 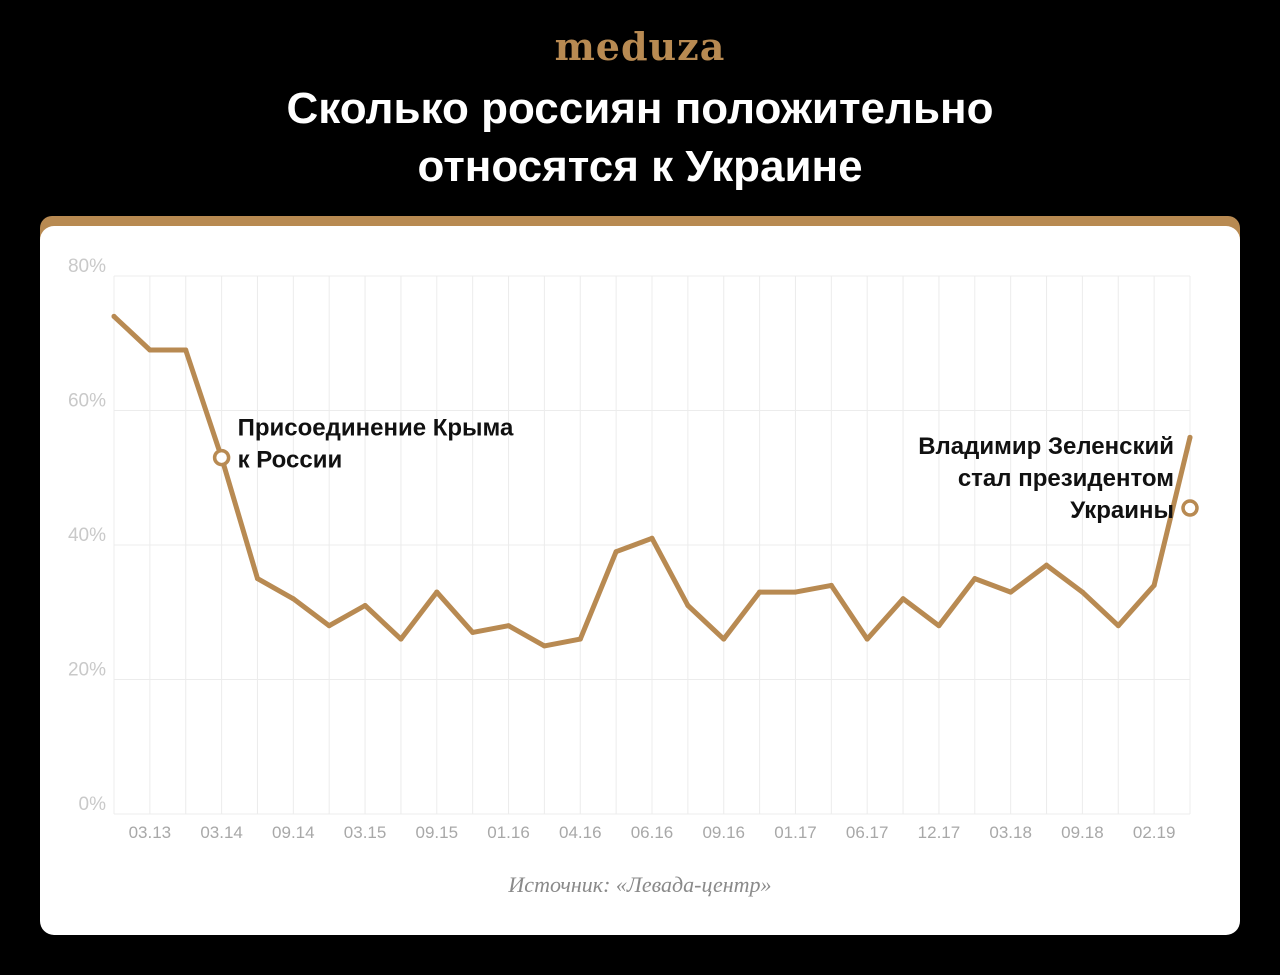 I want to click on x-tick-label: 03.14, so click(x=221, y=832).